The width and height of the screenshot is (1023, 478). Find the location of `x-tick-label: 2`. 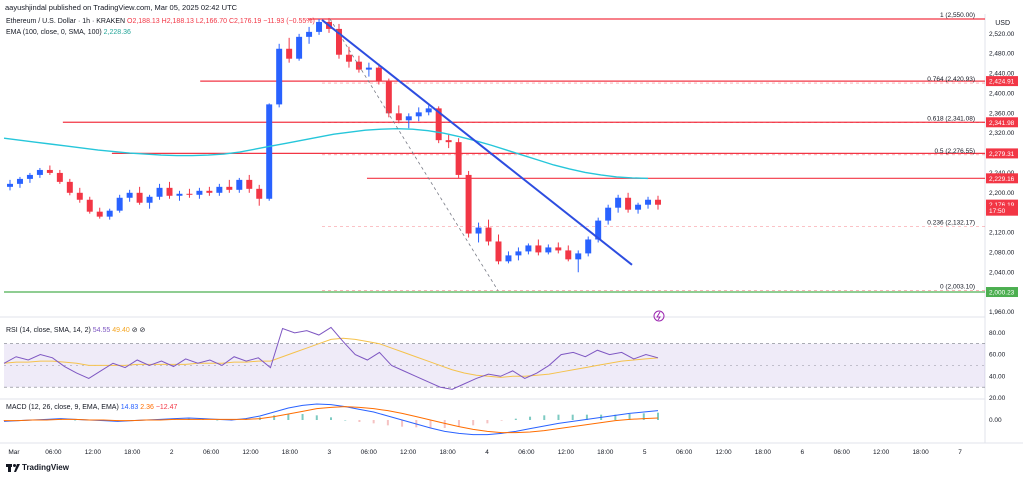

x-tick-label: 2 is located at coordinates (172, 452).